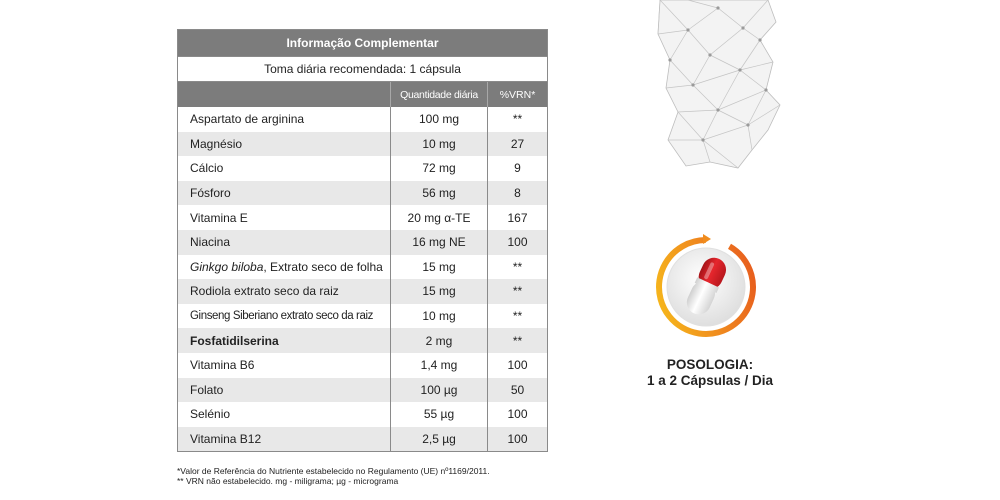  What do you see at coordinates (438, 242) in the screenshot?
I see `row-quantity: 16 mg NE` at bounding box center [438, 242].